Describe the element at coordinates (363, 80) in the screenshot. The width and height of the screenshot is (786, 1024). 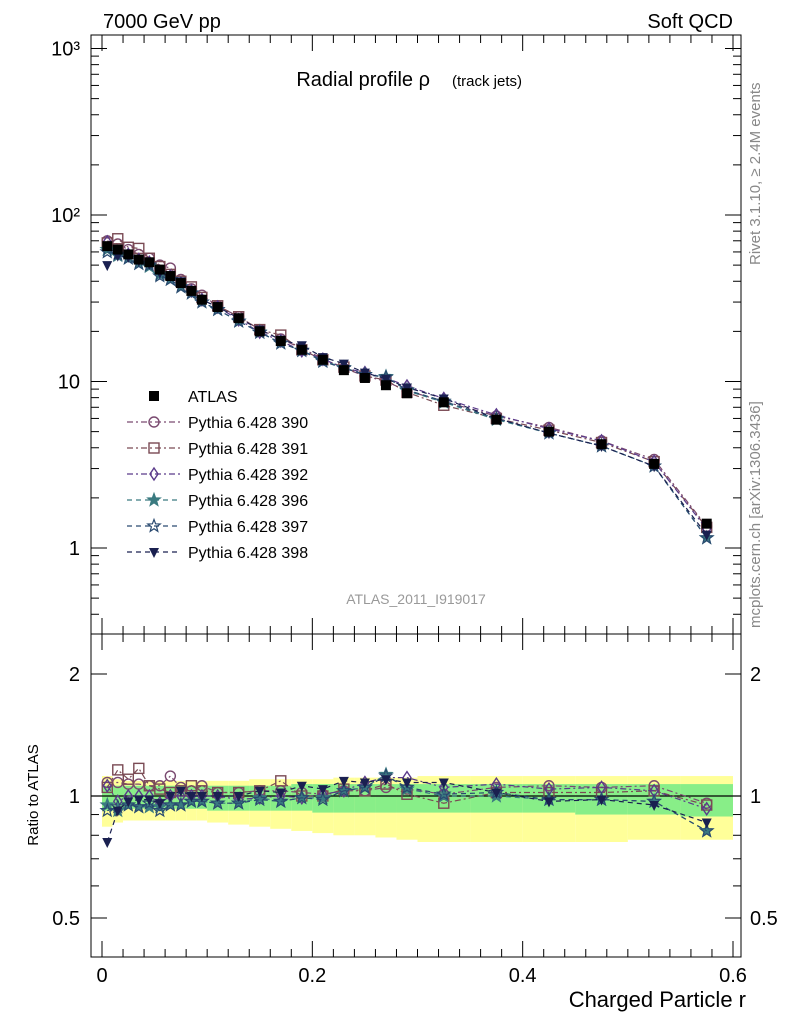
I see `chart-title: Radial profile ρ` at that location.